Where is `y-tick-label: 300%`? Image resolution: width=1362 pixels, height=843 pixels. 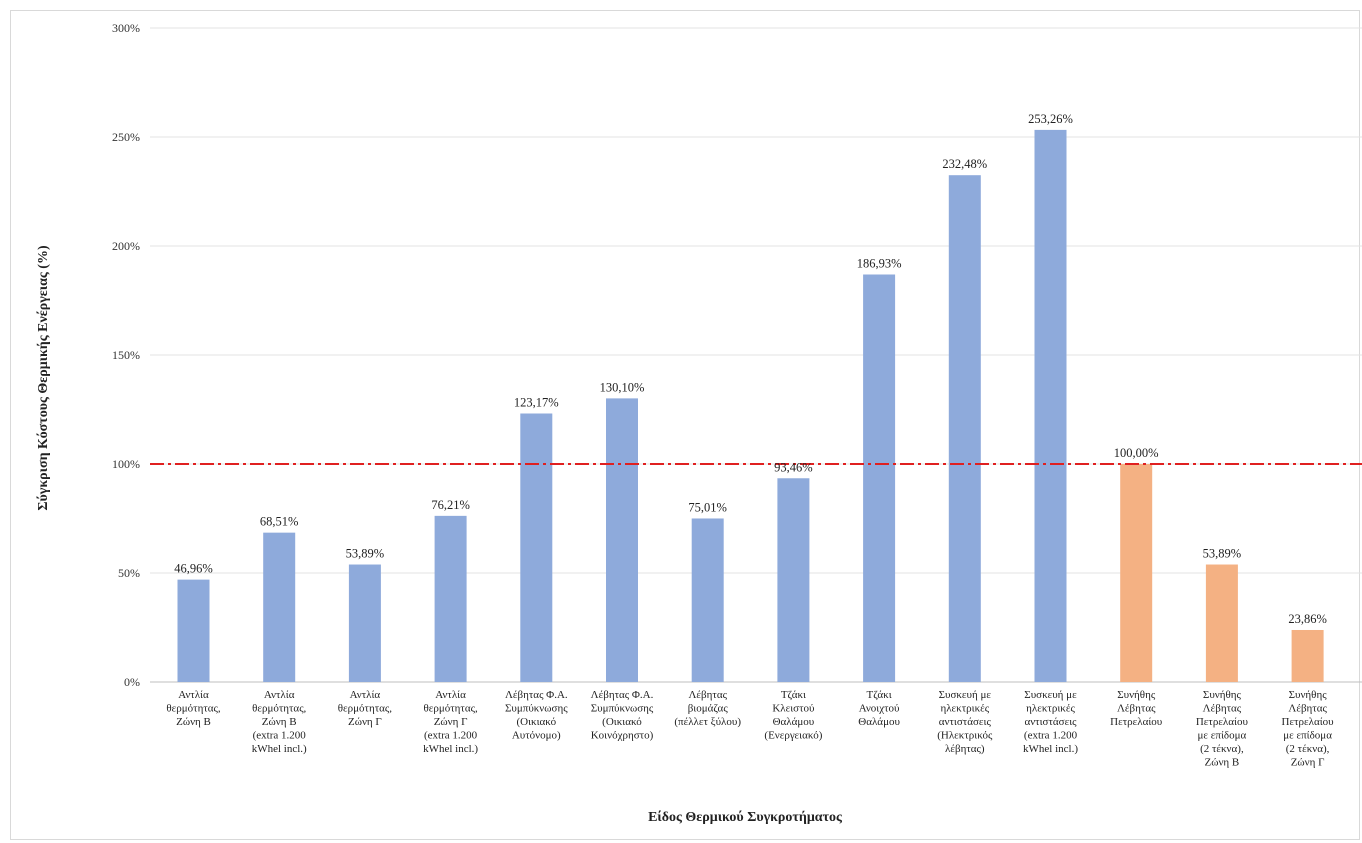 y-tick-label: 300% is located at coordinates (126, 28).